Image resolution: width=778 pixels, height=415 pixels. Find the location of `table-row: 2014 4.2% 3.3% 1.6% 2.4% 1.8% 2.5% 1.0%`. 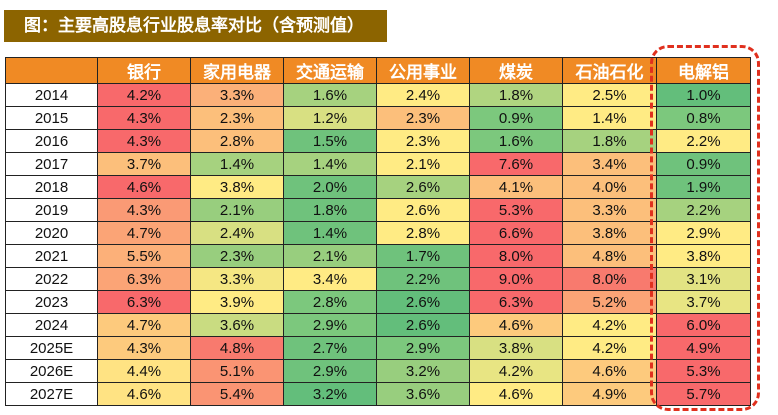

table-row: 2014 4.2% 3.3% 1.6% 2.4% 1.8% 2.5% 1.0% is located at coordinates (378, 95).